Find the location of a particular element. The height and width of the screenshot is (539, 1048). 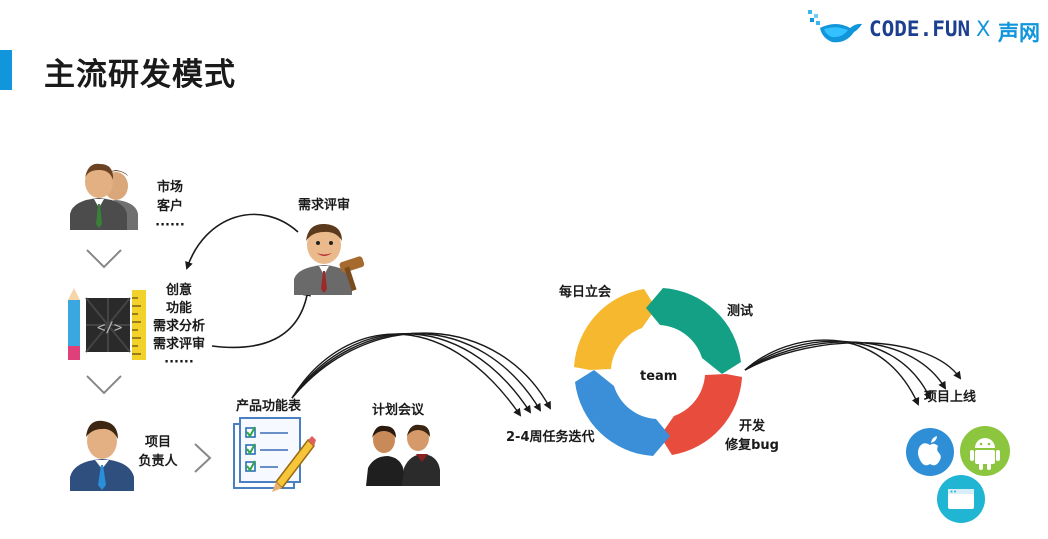

product-spec-label: 产品功能表 is located at coordinates (269, 406).